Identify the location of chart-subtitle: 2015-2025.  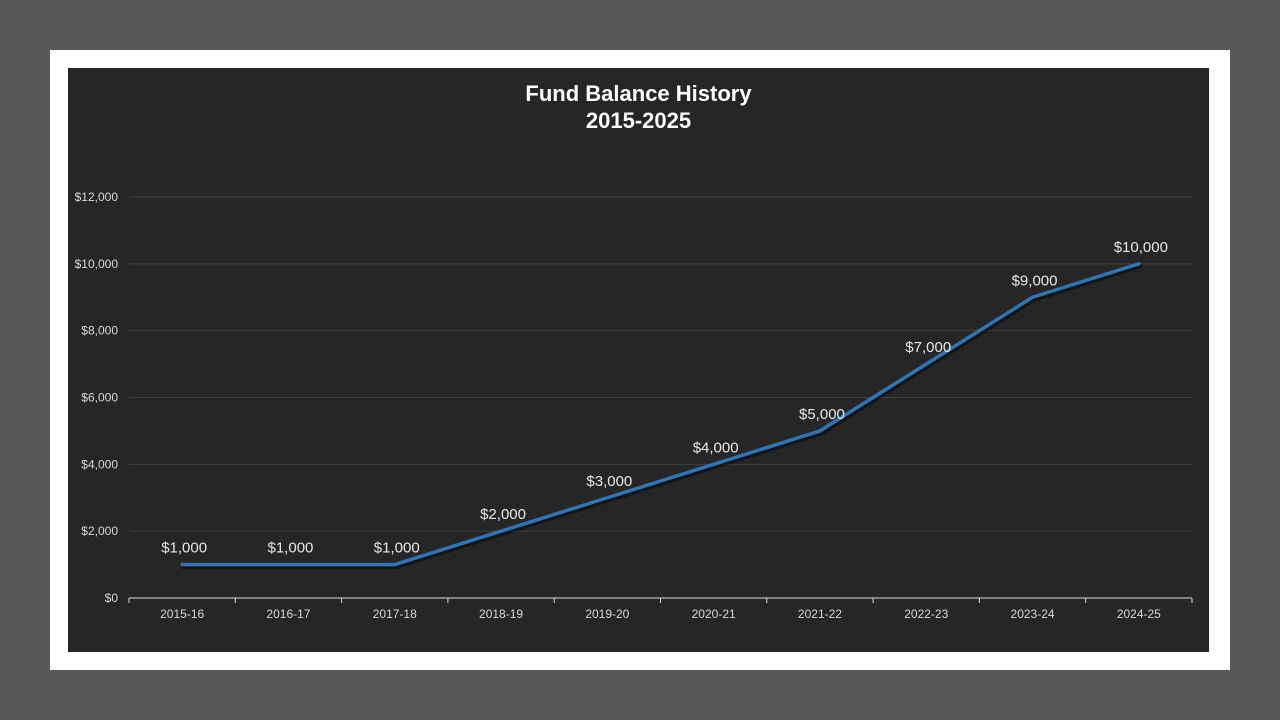
(638, 120).